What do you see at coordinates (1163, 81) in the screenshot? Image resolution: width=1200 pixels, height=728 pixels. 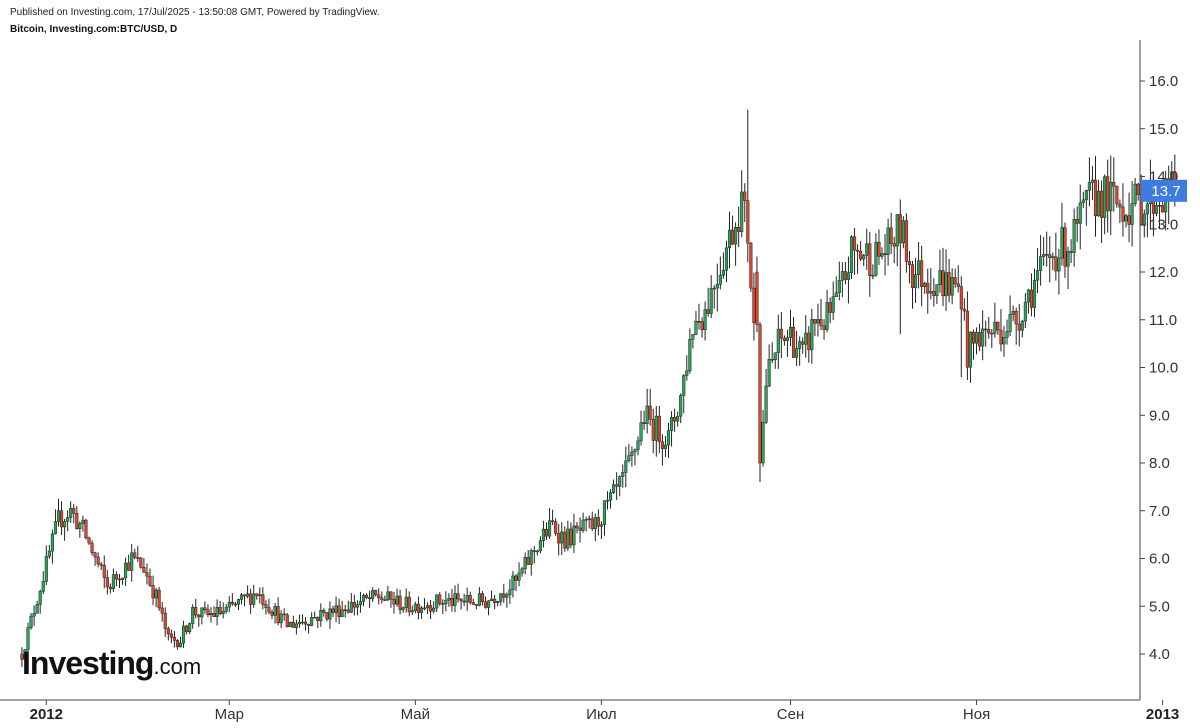 I see `y-tick-label: 16.0` at bounding box center [1163, 81].